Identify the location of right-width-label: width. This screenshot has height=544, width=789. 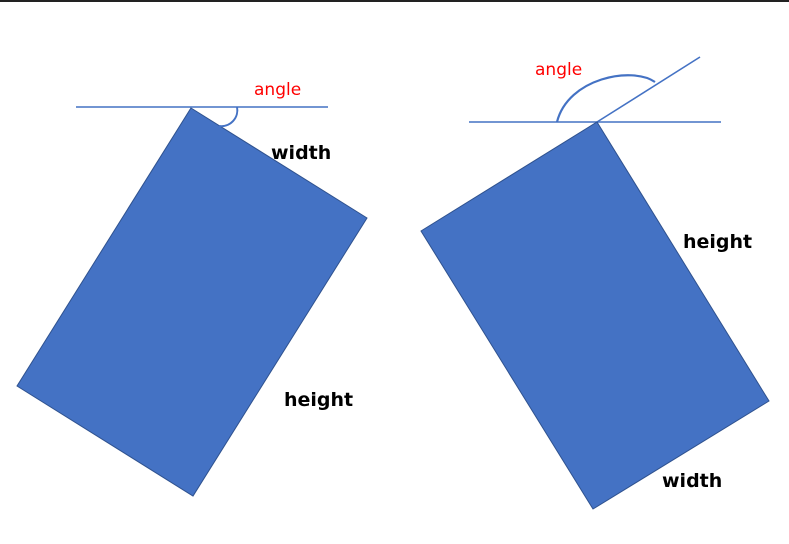
(692, 481).